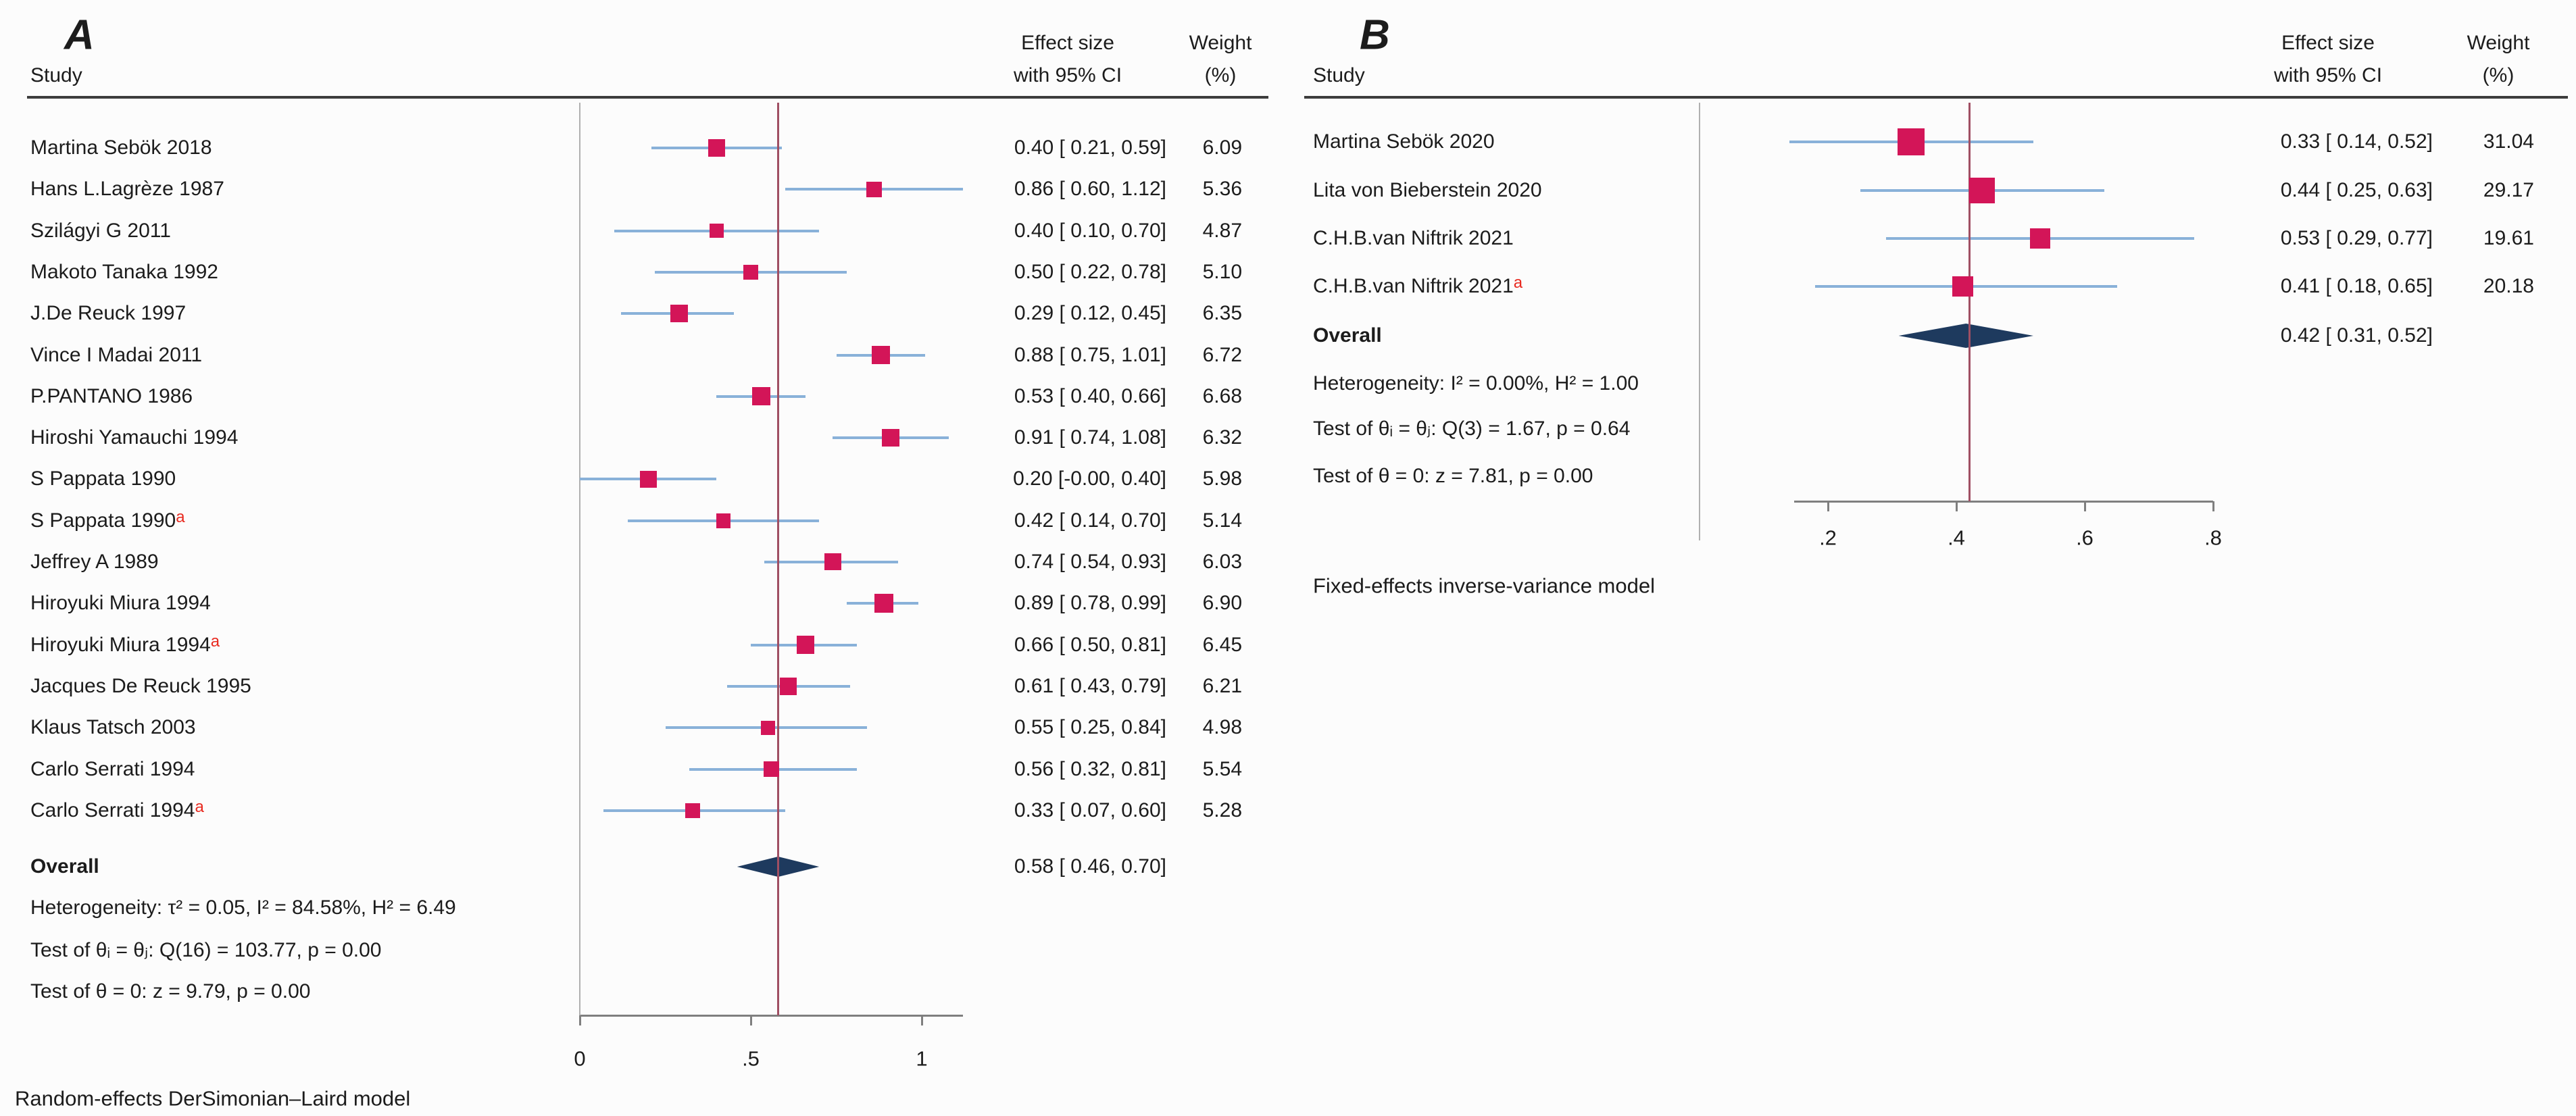 The image size is (2576, 1116). Describe the element at coordinates (1222, 644) in the screenshot. I see `weight-value: 6.45` at that location.